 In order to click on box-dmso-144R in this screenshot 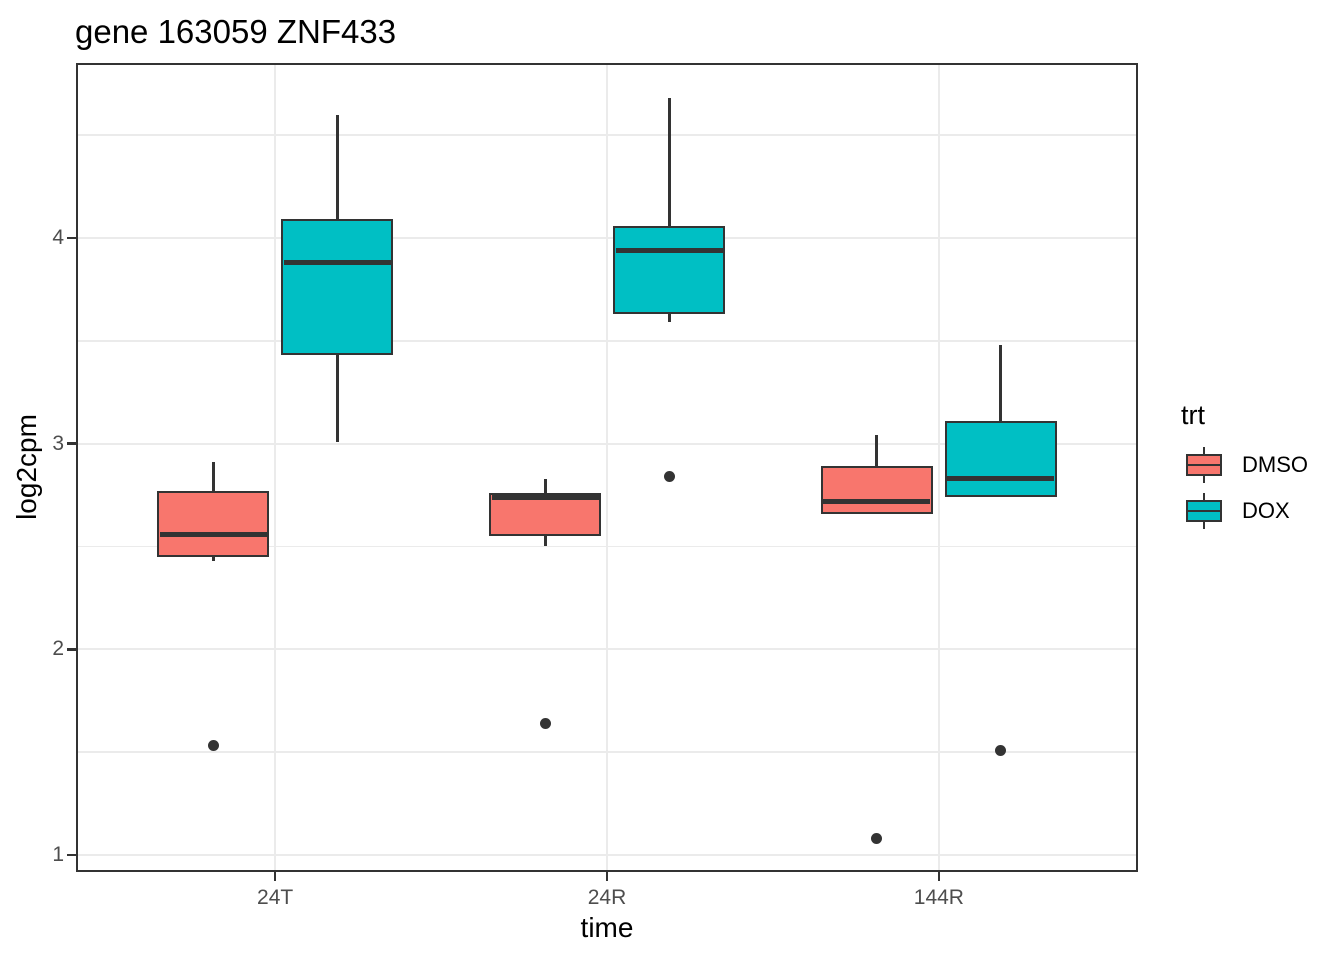, I will do `click(876, 490)`.